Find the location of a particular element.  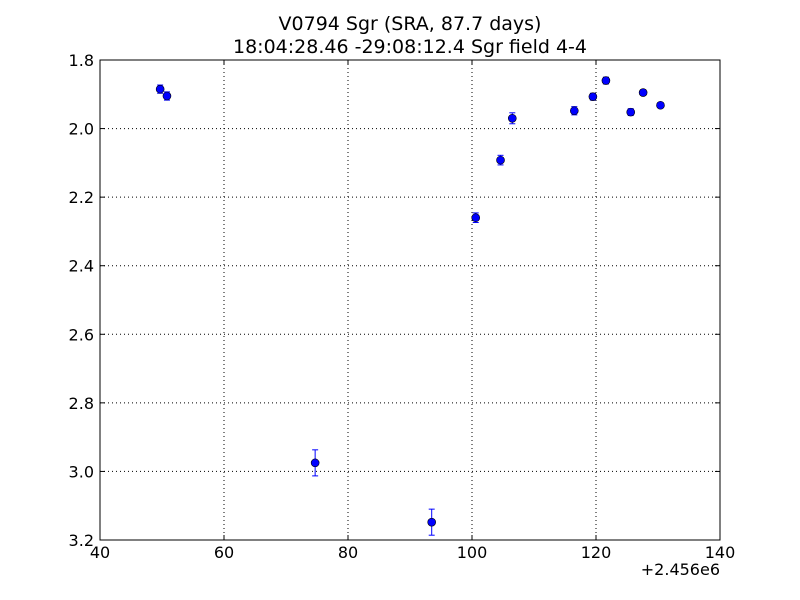

x-tick-label: 40 is located at coordinates (100, 552).